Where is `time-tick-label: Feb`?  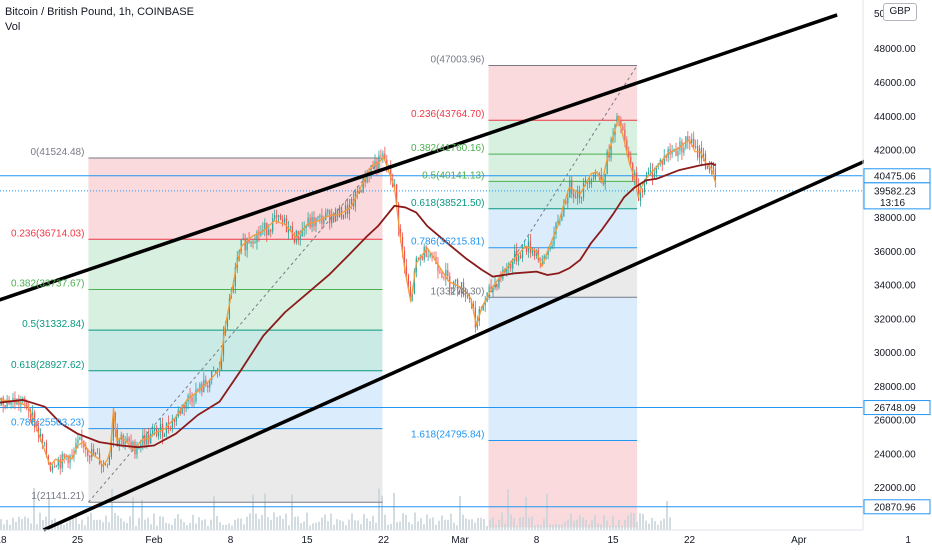
time-tick-label: Feb is located at coordinates (154, 540).